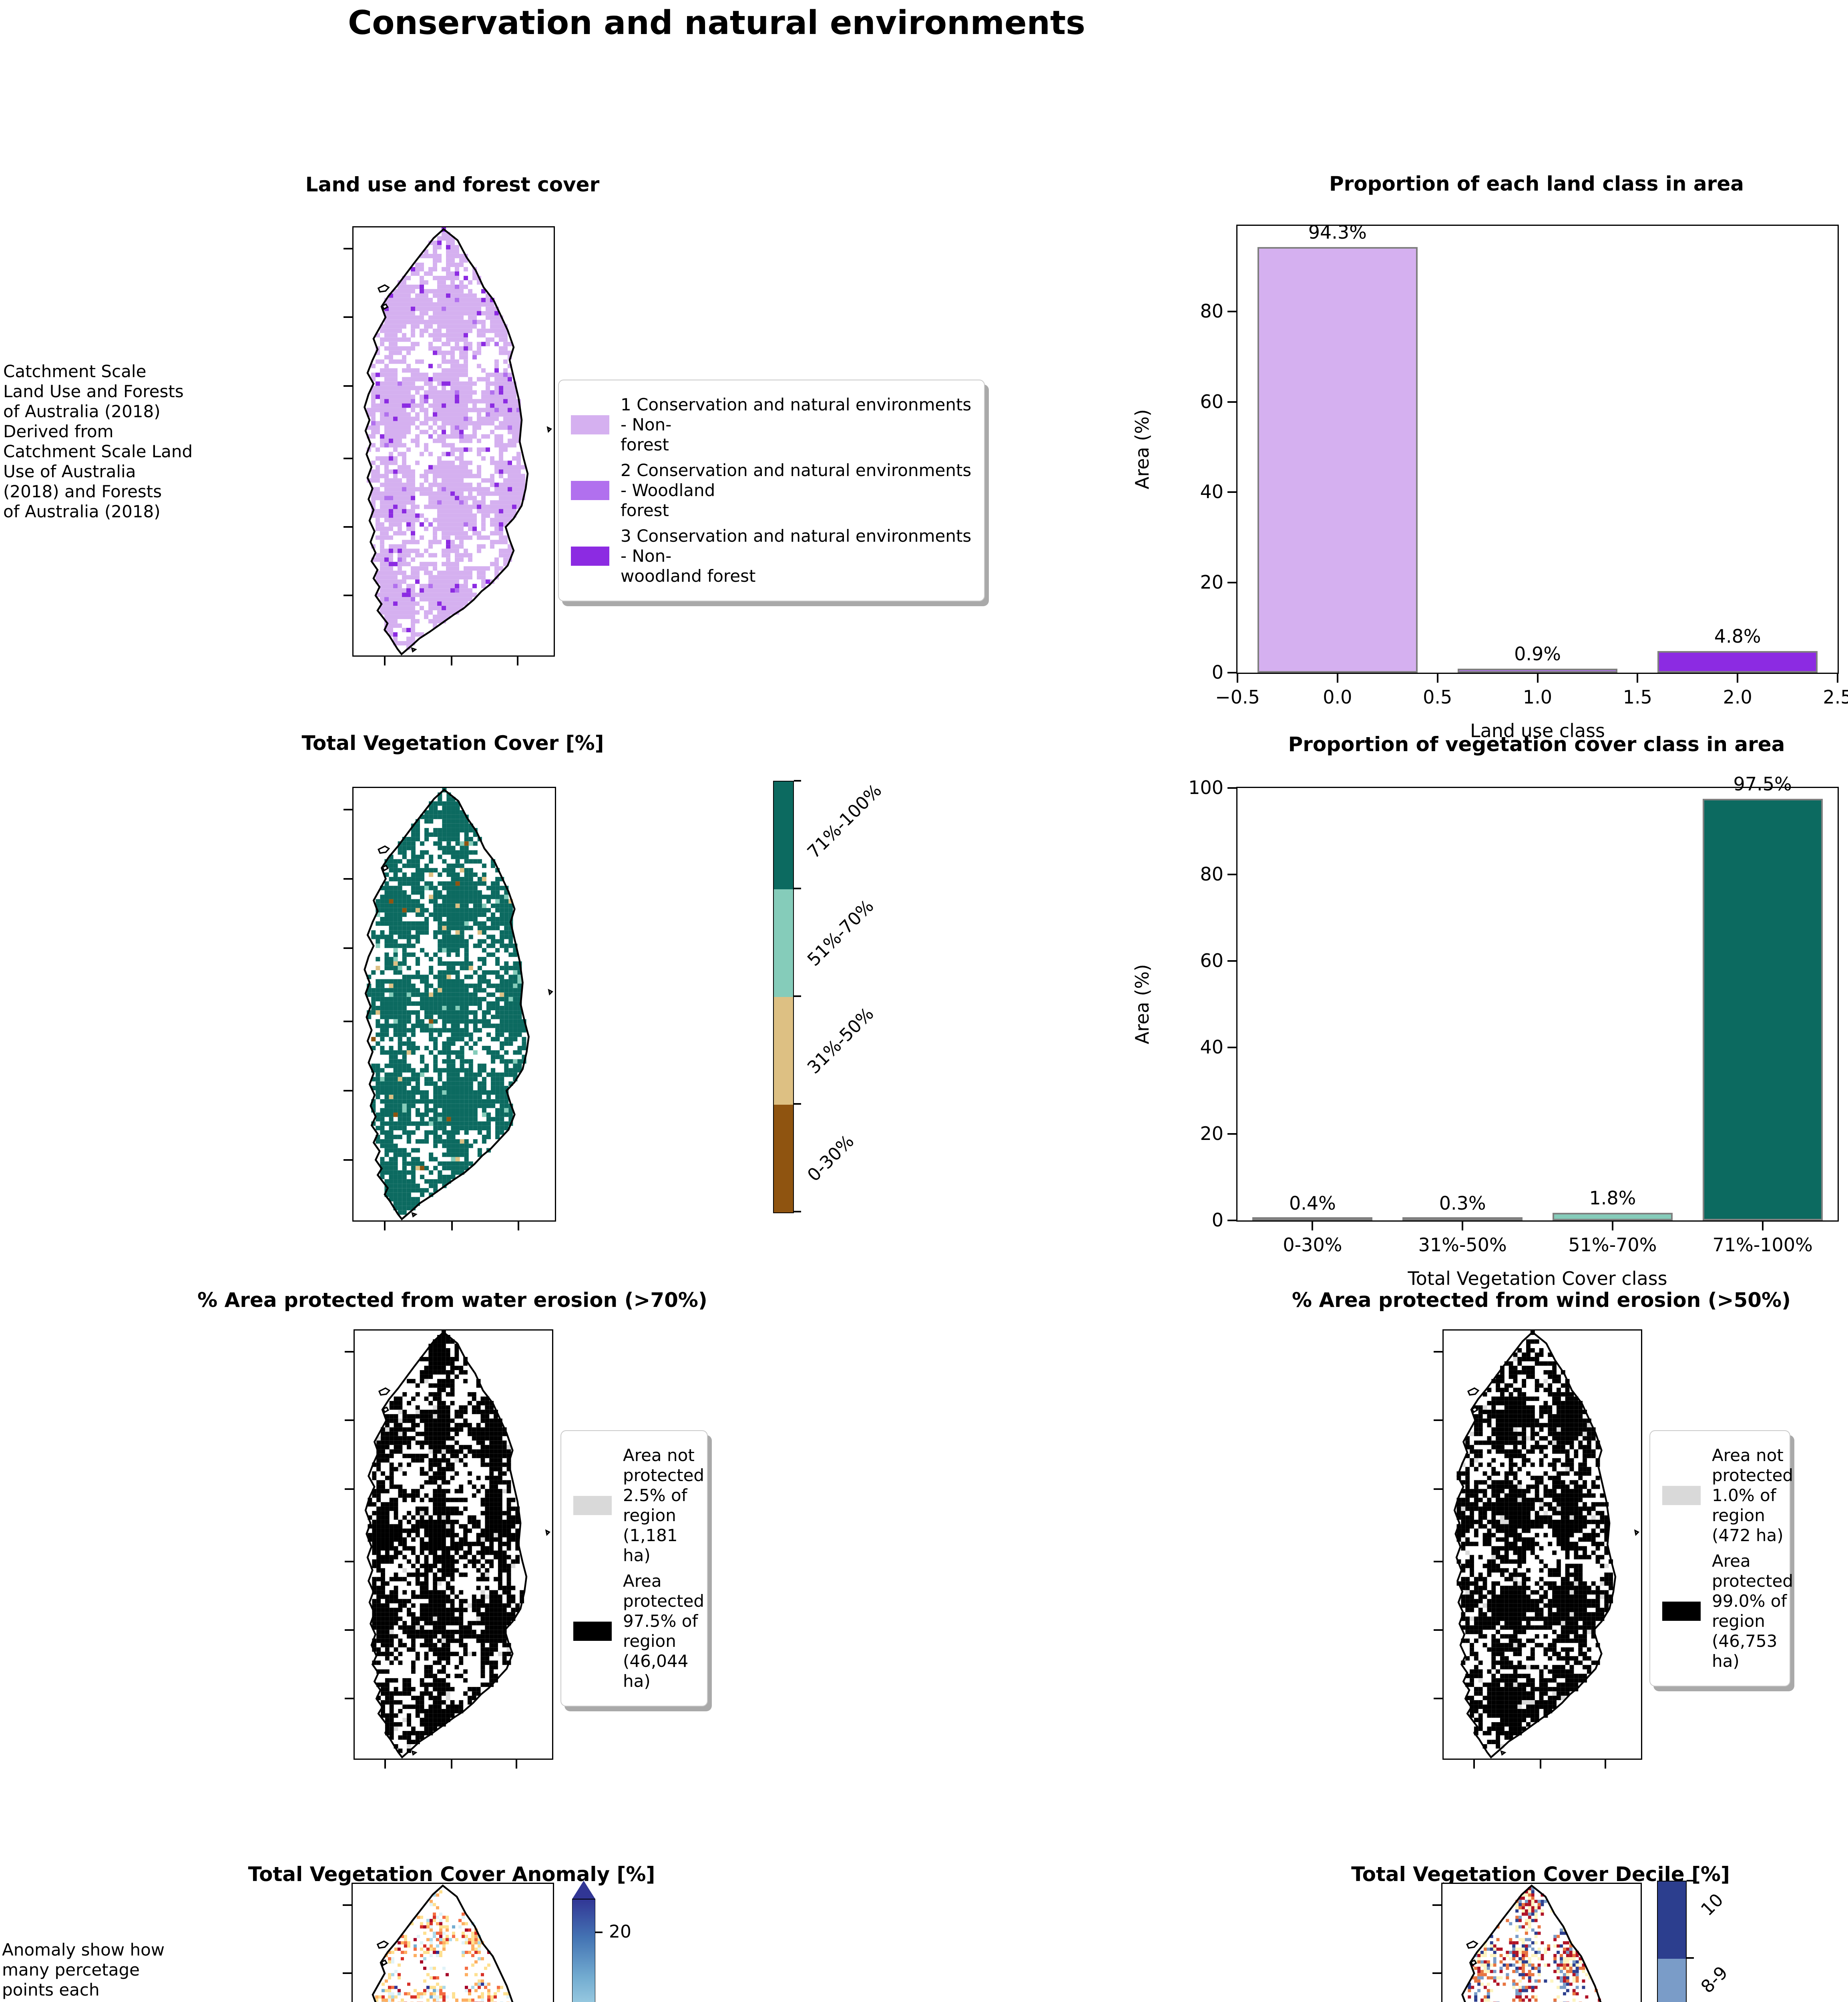 This screenshot has height=2002, width=1848. I want to click on x-tick-label: −0.5, so click(1238, 697).